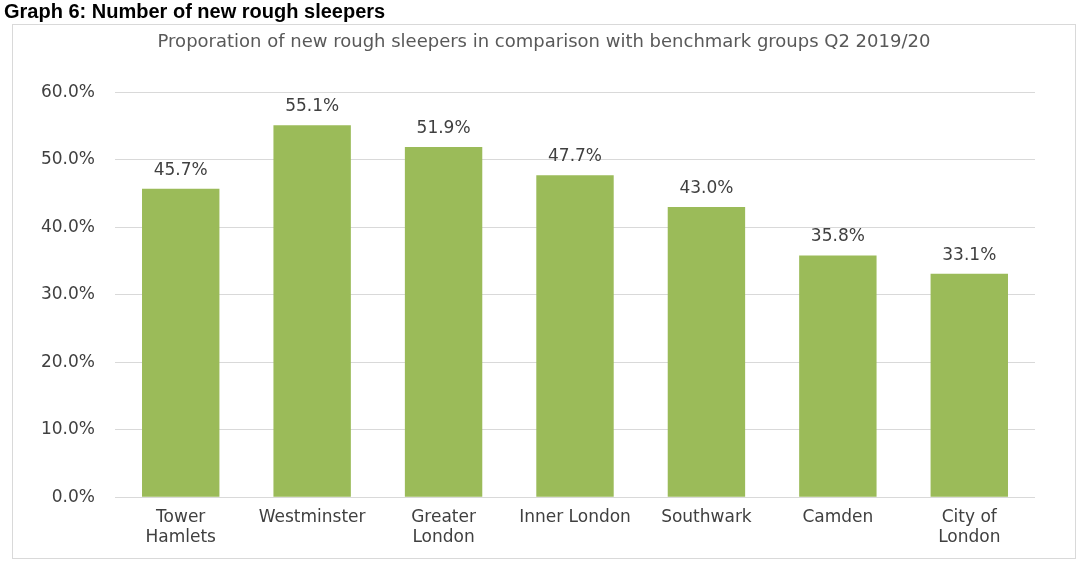 This screenshot has height=561, width=1079. What do you see at coordinates (195, 11) in the screenshot?
I see `chart-title: Graph 6: Number of new rough sleepers` at bounding box center [195, 11].